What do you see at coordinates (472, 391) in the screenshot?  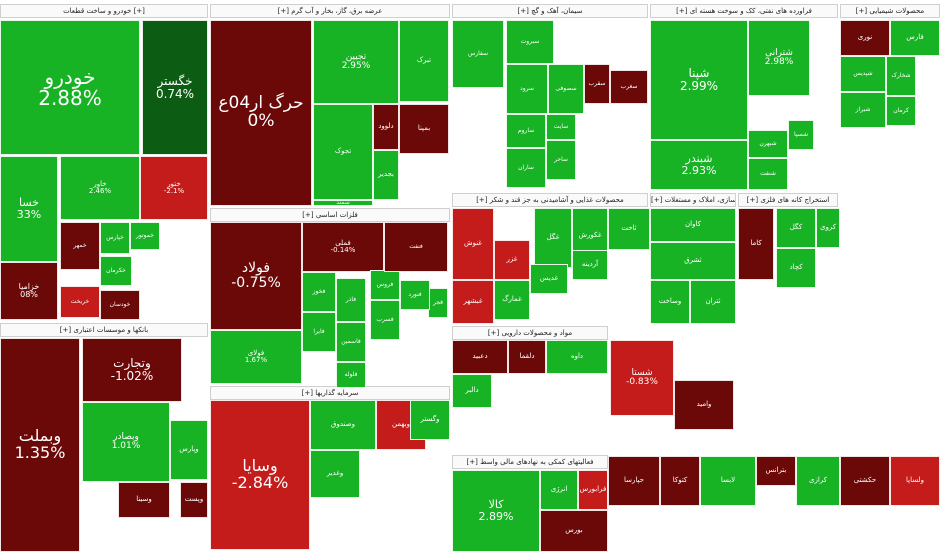 I see `stock-tile-t82: دالبر` at bounding box center [472, 391].